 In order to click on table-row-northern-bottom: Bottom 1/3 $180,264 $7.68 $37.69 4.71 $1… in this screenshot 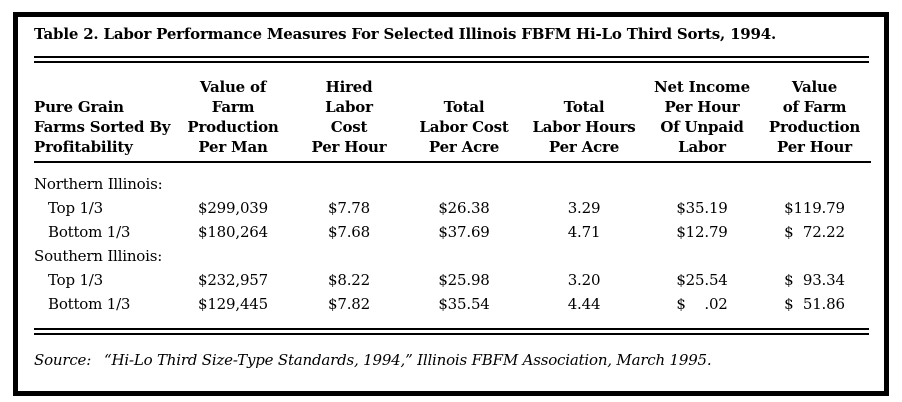, I will do `click(452, 232)`.